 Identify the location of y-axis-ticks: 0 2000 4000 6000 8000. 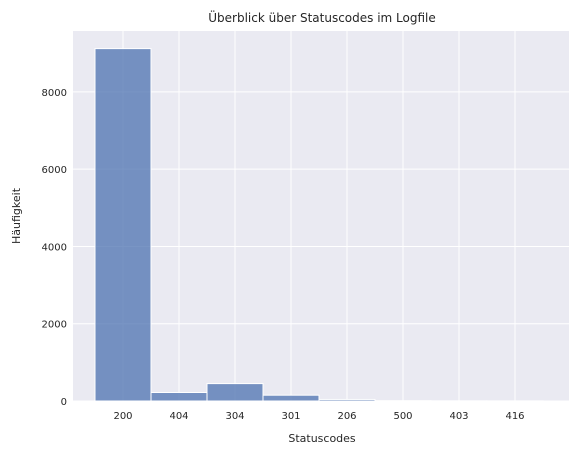
(54, 248).